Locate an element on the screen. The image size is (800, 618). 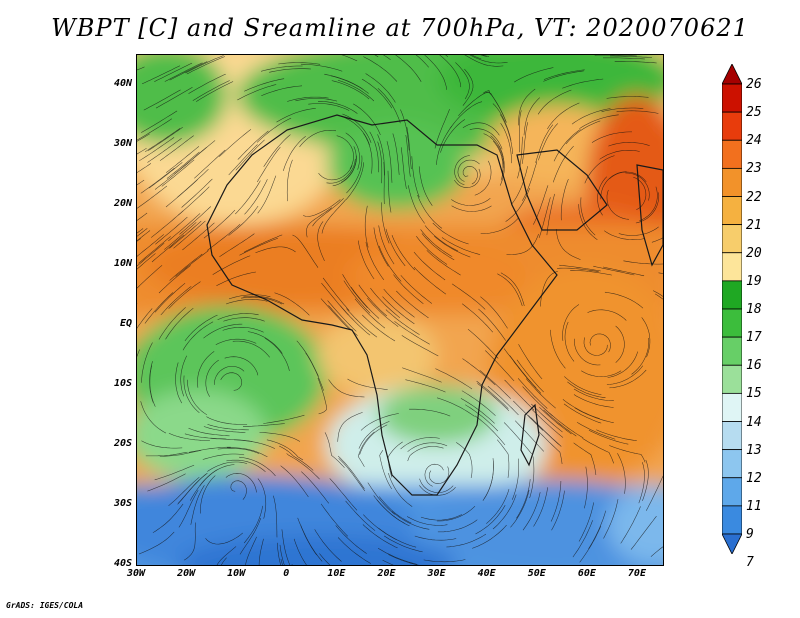
longitude-label: 30E is located at coordinates (436, 573).